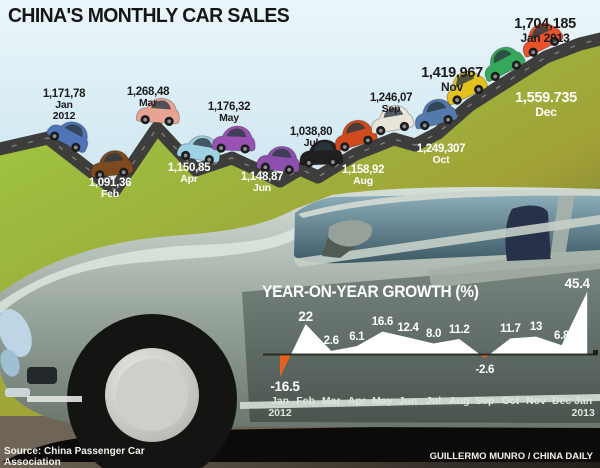 The height and width of the screenshot is (468, 600). What do you see at coordinates (331, 401) in the screenshot?
I see `growth-axis-label-mar: Mar` at bounding box center [331, 401].